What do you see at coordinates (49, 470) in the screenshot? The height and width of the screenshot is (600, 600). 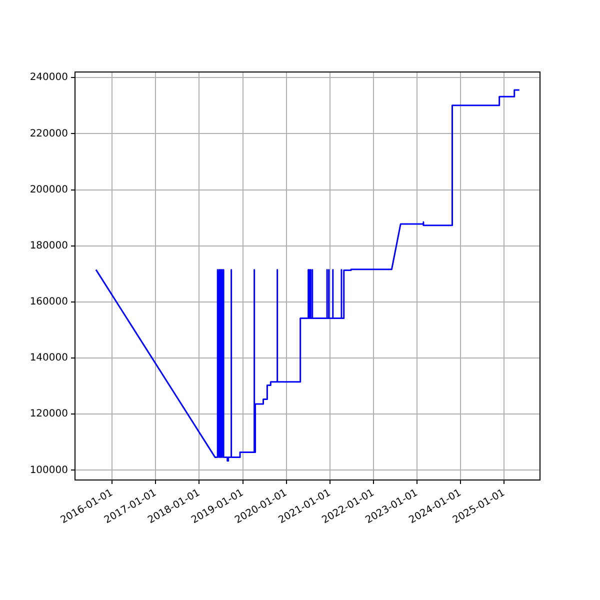 I see `y-tick-label: 100000` at bounding box center [49, 470].